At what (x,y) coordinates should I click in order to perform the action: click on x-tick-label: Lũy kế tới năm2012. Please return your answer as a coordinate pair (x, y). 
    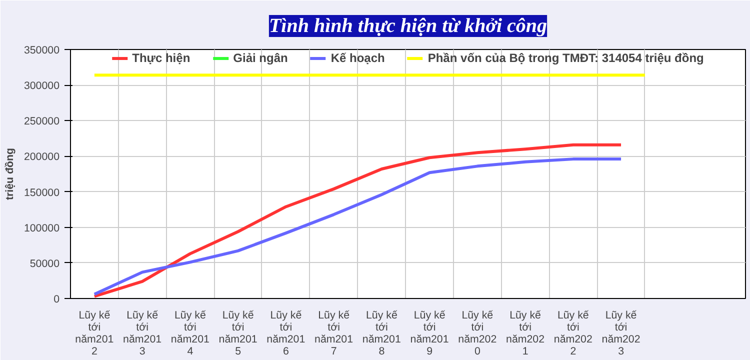
    Looking at the image, I should click on (94, 334).